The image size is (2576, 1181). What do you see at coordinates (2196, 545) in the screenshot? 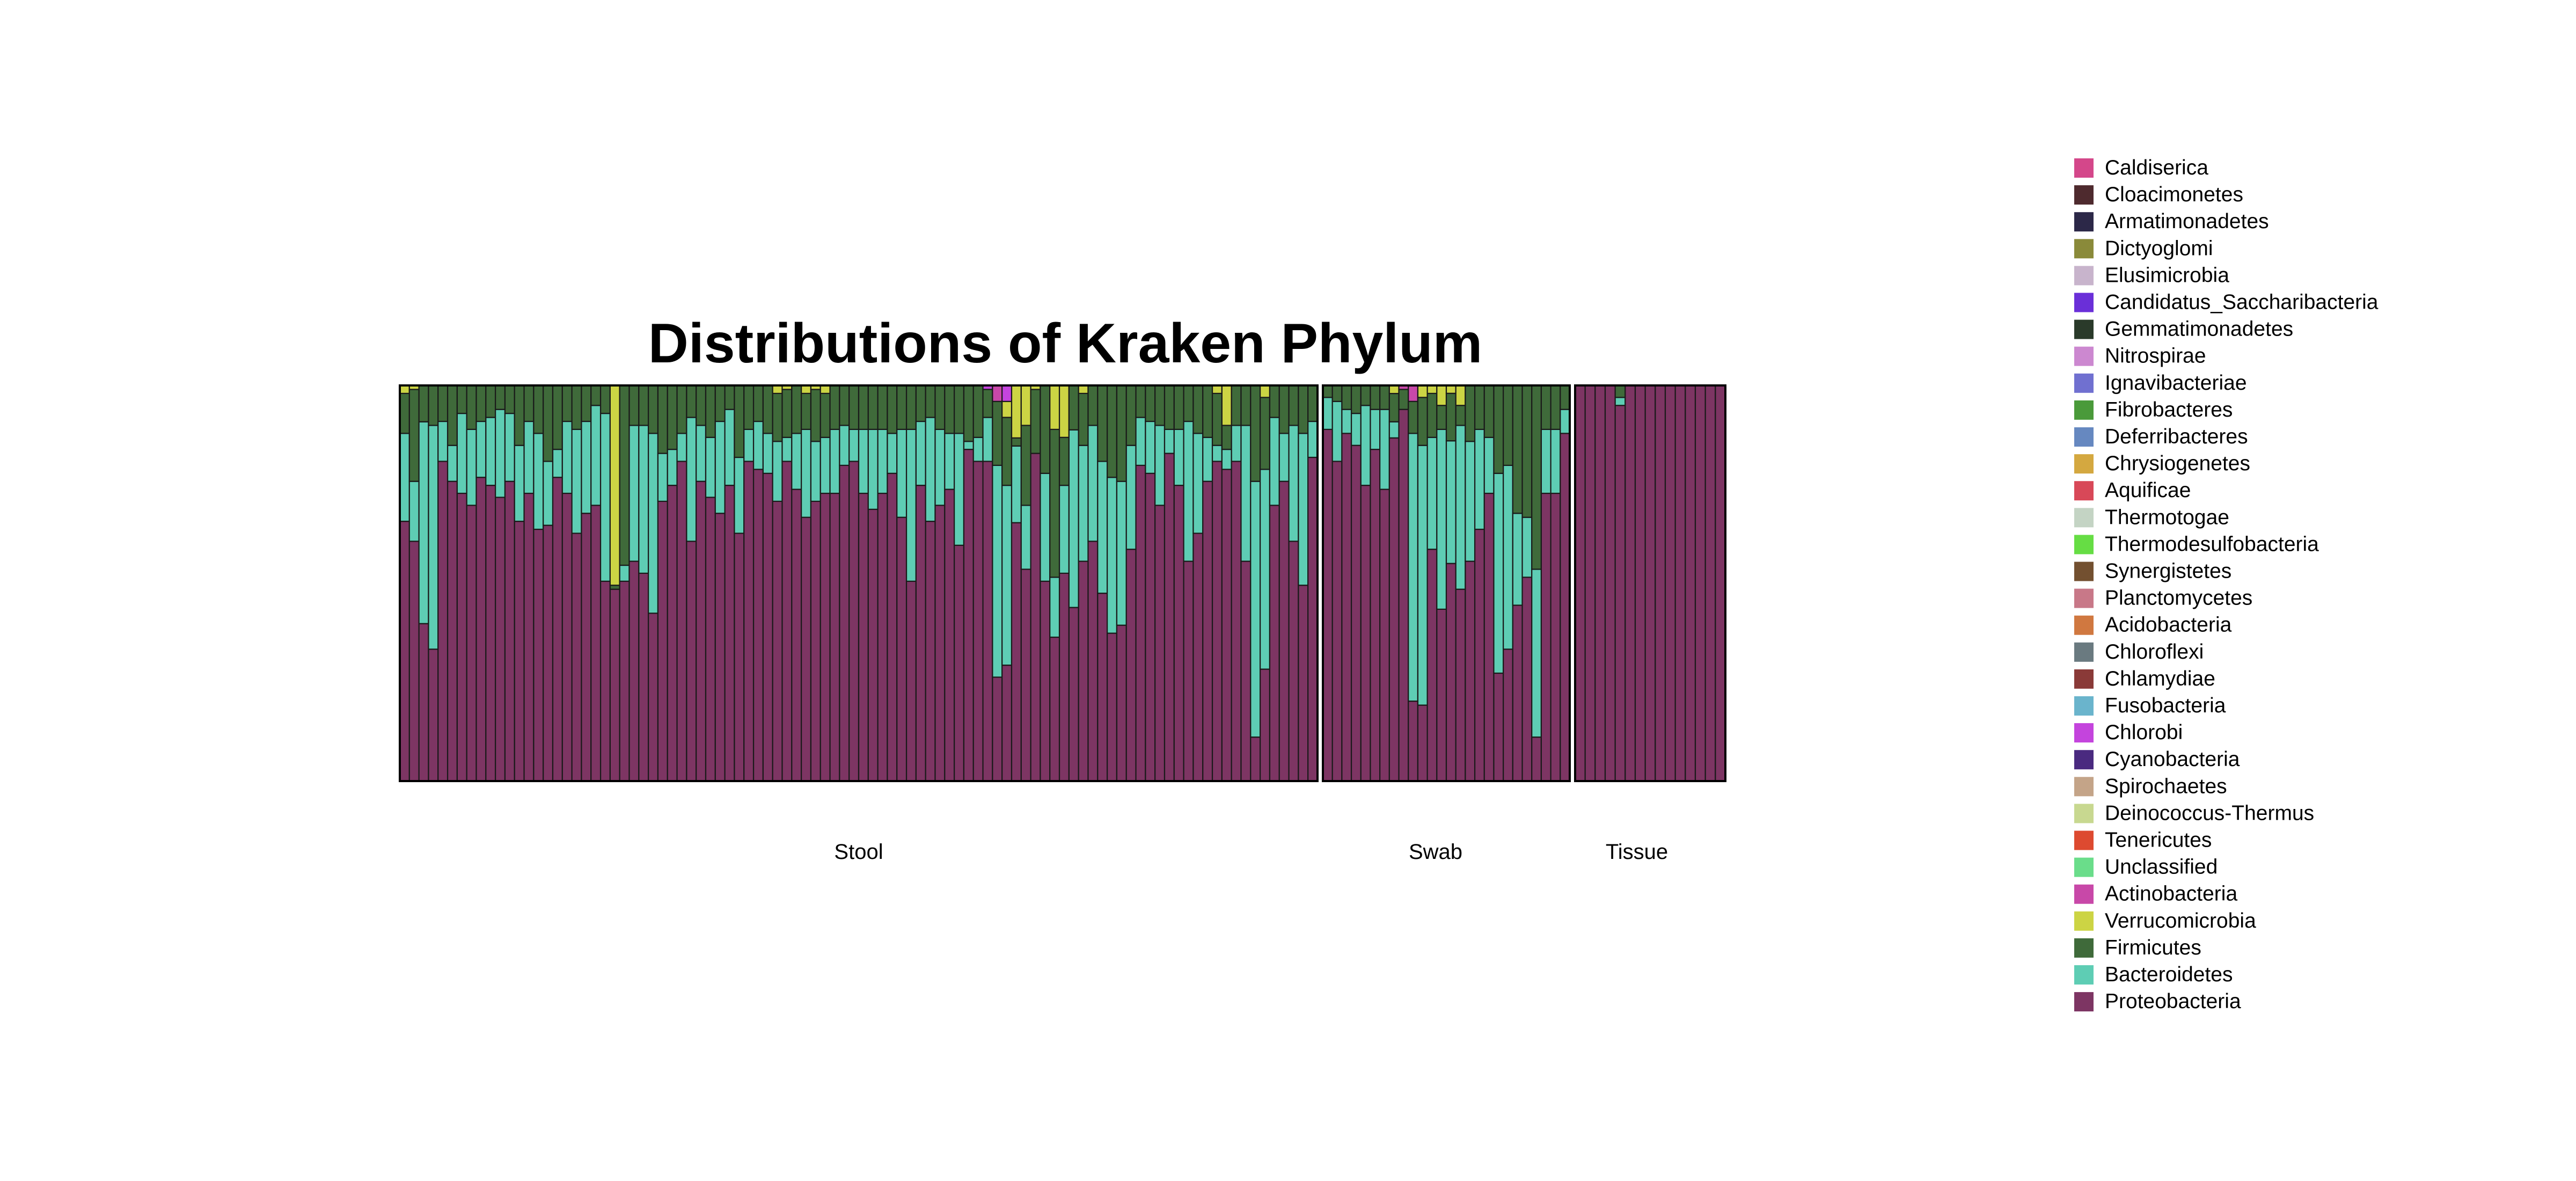
I see `legend-item: Thermodesulfobacteria` at bounding box center [2196, 545].